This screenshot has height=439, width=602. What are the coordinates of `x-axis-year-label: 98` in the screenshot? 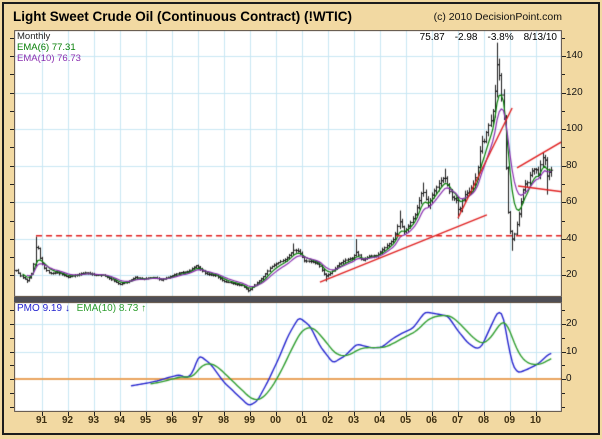 It's located at (223, 420).